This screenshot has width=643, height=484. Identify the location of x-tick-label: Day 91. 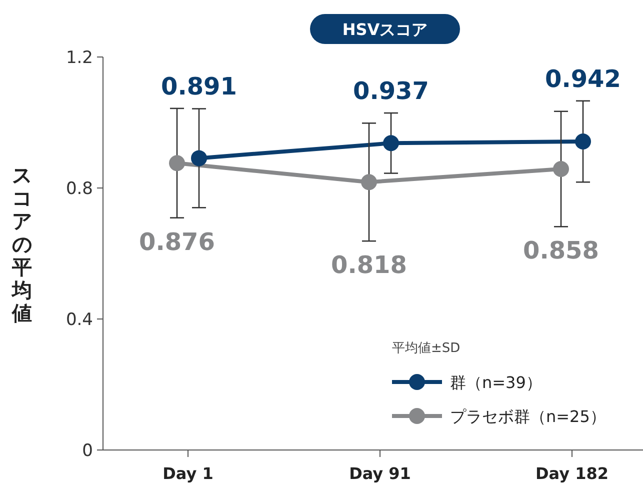
(380, 473).